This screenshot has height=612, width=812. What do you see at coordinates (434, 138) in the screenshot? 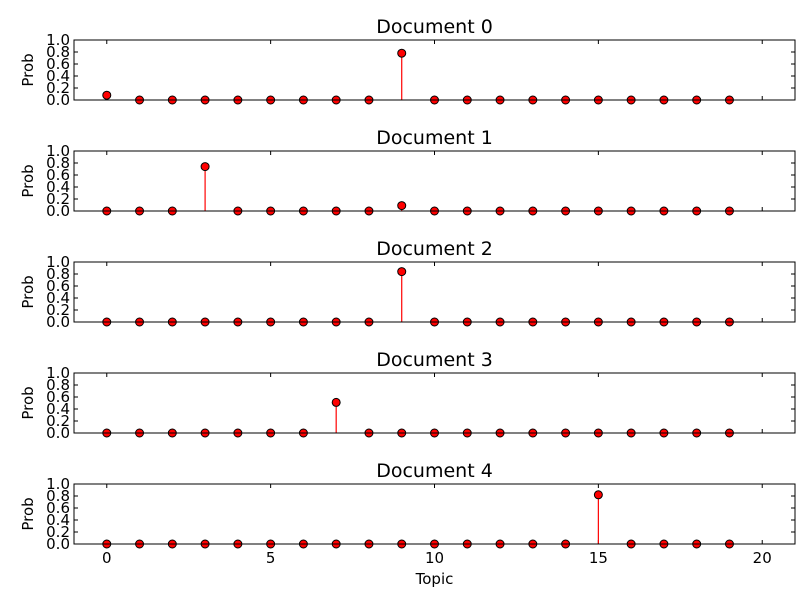
I see `subplot-title: Document 1` at bounding box center [434, 138].